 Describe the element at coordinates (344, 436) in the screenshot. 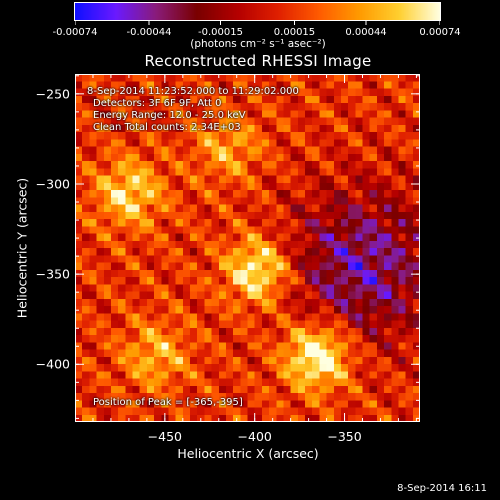

I see `x-tick-label: −350` at that location.